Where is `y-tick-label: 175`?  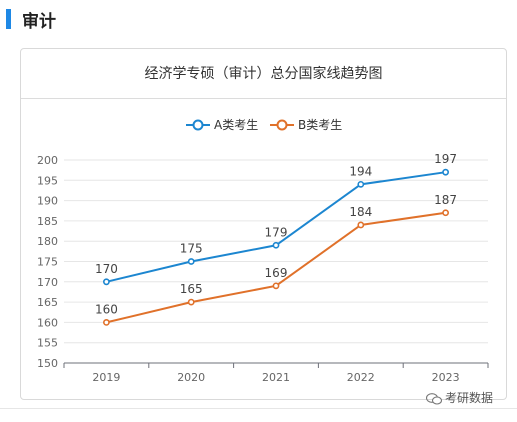 y-tick-label: 175 is located at coordinates (47, 262).